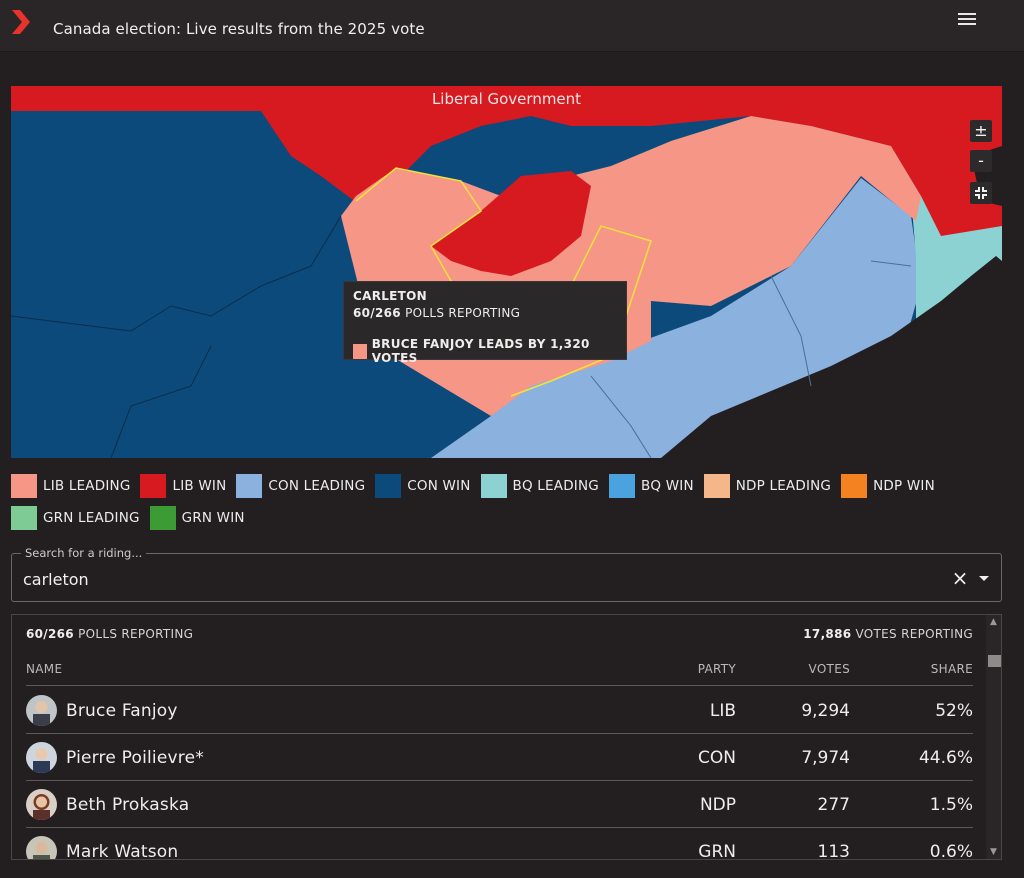 The height and width of the screenshot is (878, 1024). Describe the element at coordinates (136, 634) in the screenshot. I see `polls-label: POLLS REPORTING` at that location.